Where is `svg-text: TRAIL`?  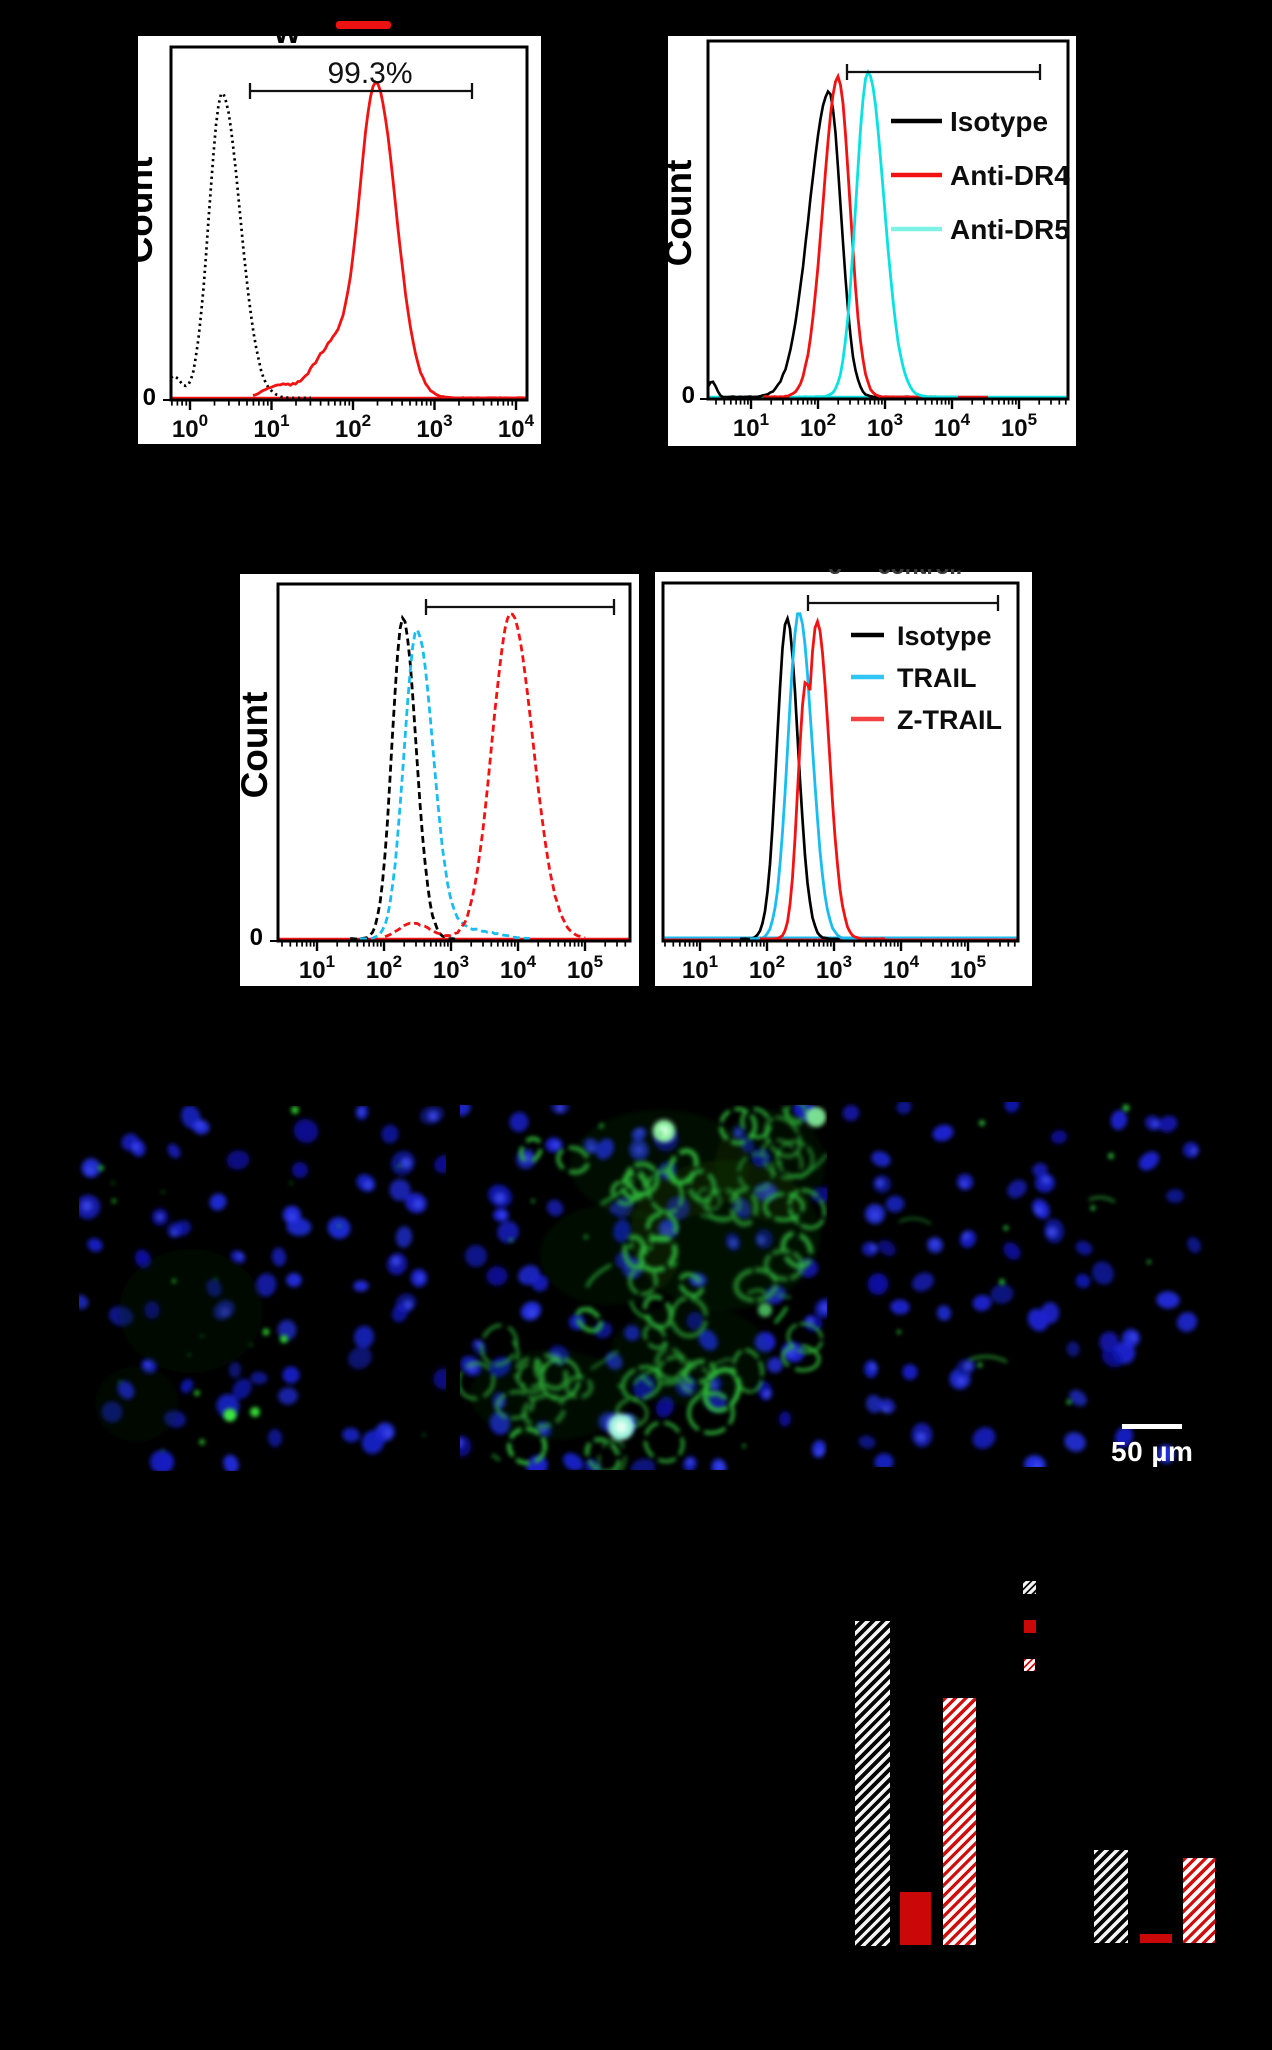
svg-text: TRAIL is located at coordinates (936, 678).